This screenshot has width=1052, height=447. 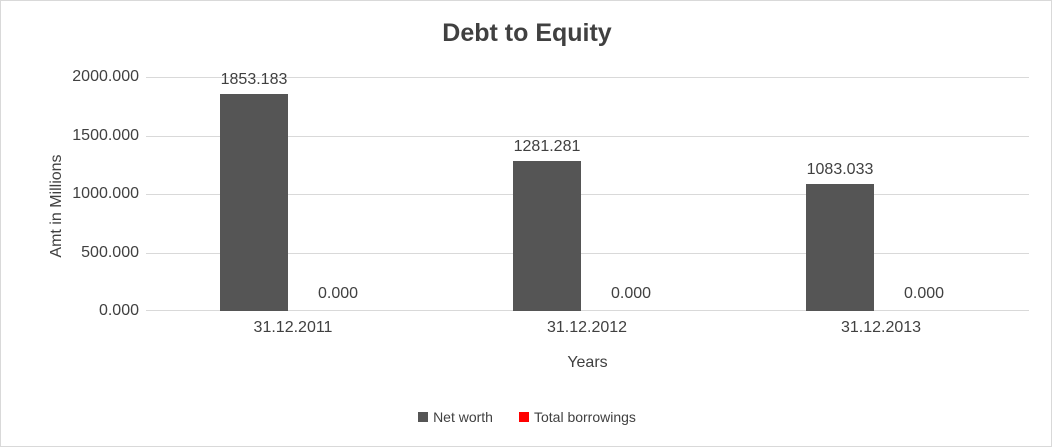 What do you see at coordinates (105, 193) in the screenshot?
I see `y-tick-label-1000: 1000.000` at bounding box center [105, 193].